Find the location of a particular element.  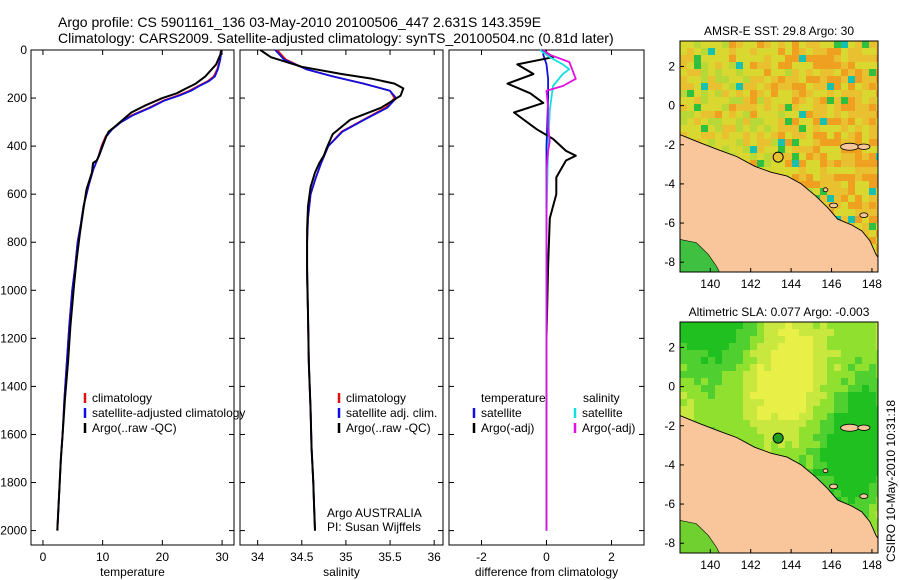

y-tick-label: -2 is located at coordinates (669, 145).